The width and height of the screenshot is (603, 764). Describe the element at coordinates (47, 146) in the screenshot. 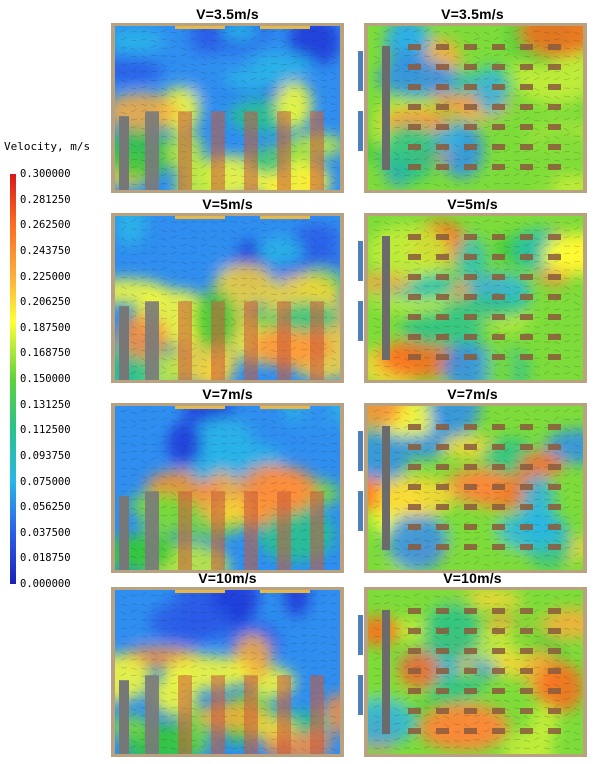

I see `colorbar-title: Velocity, m/s` at that location.